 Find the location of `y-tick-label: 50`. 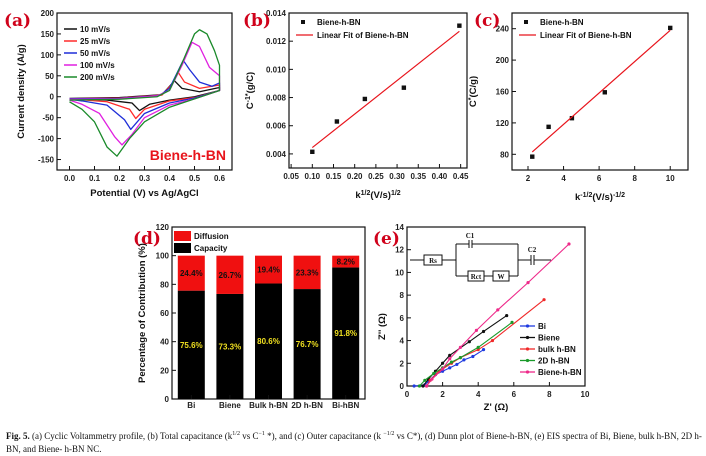

y-tick-label: 50 is located at coordinates (49, 76).